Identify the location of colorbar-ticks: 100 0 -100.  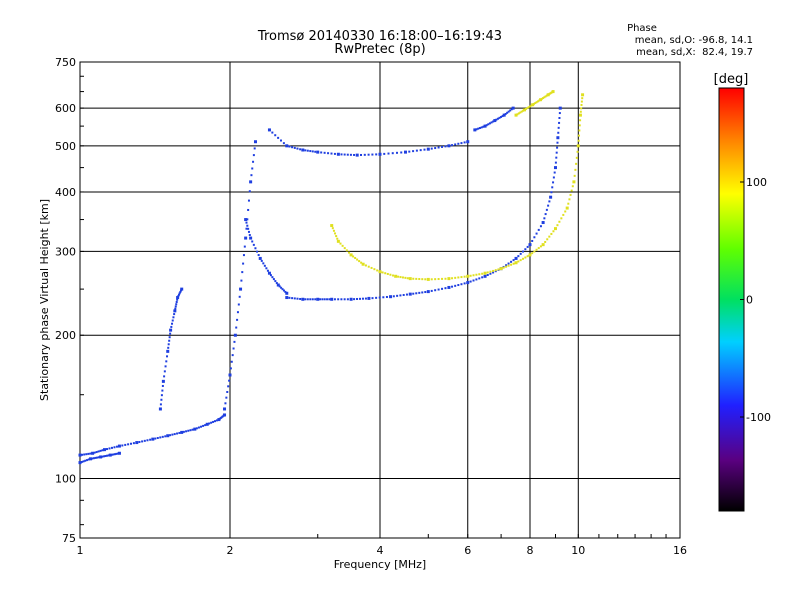
(755, 300).